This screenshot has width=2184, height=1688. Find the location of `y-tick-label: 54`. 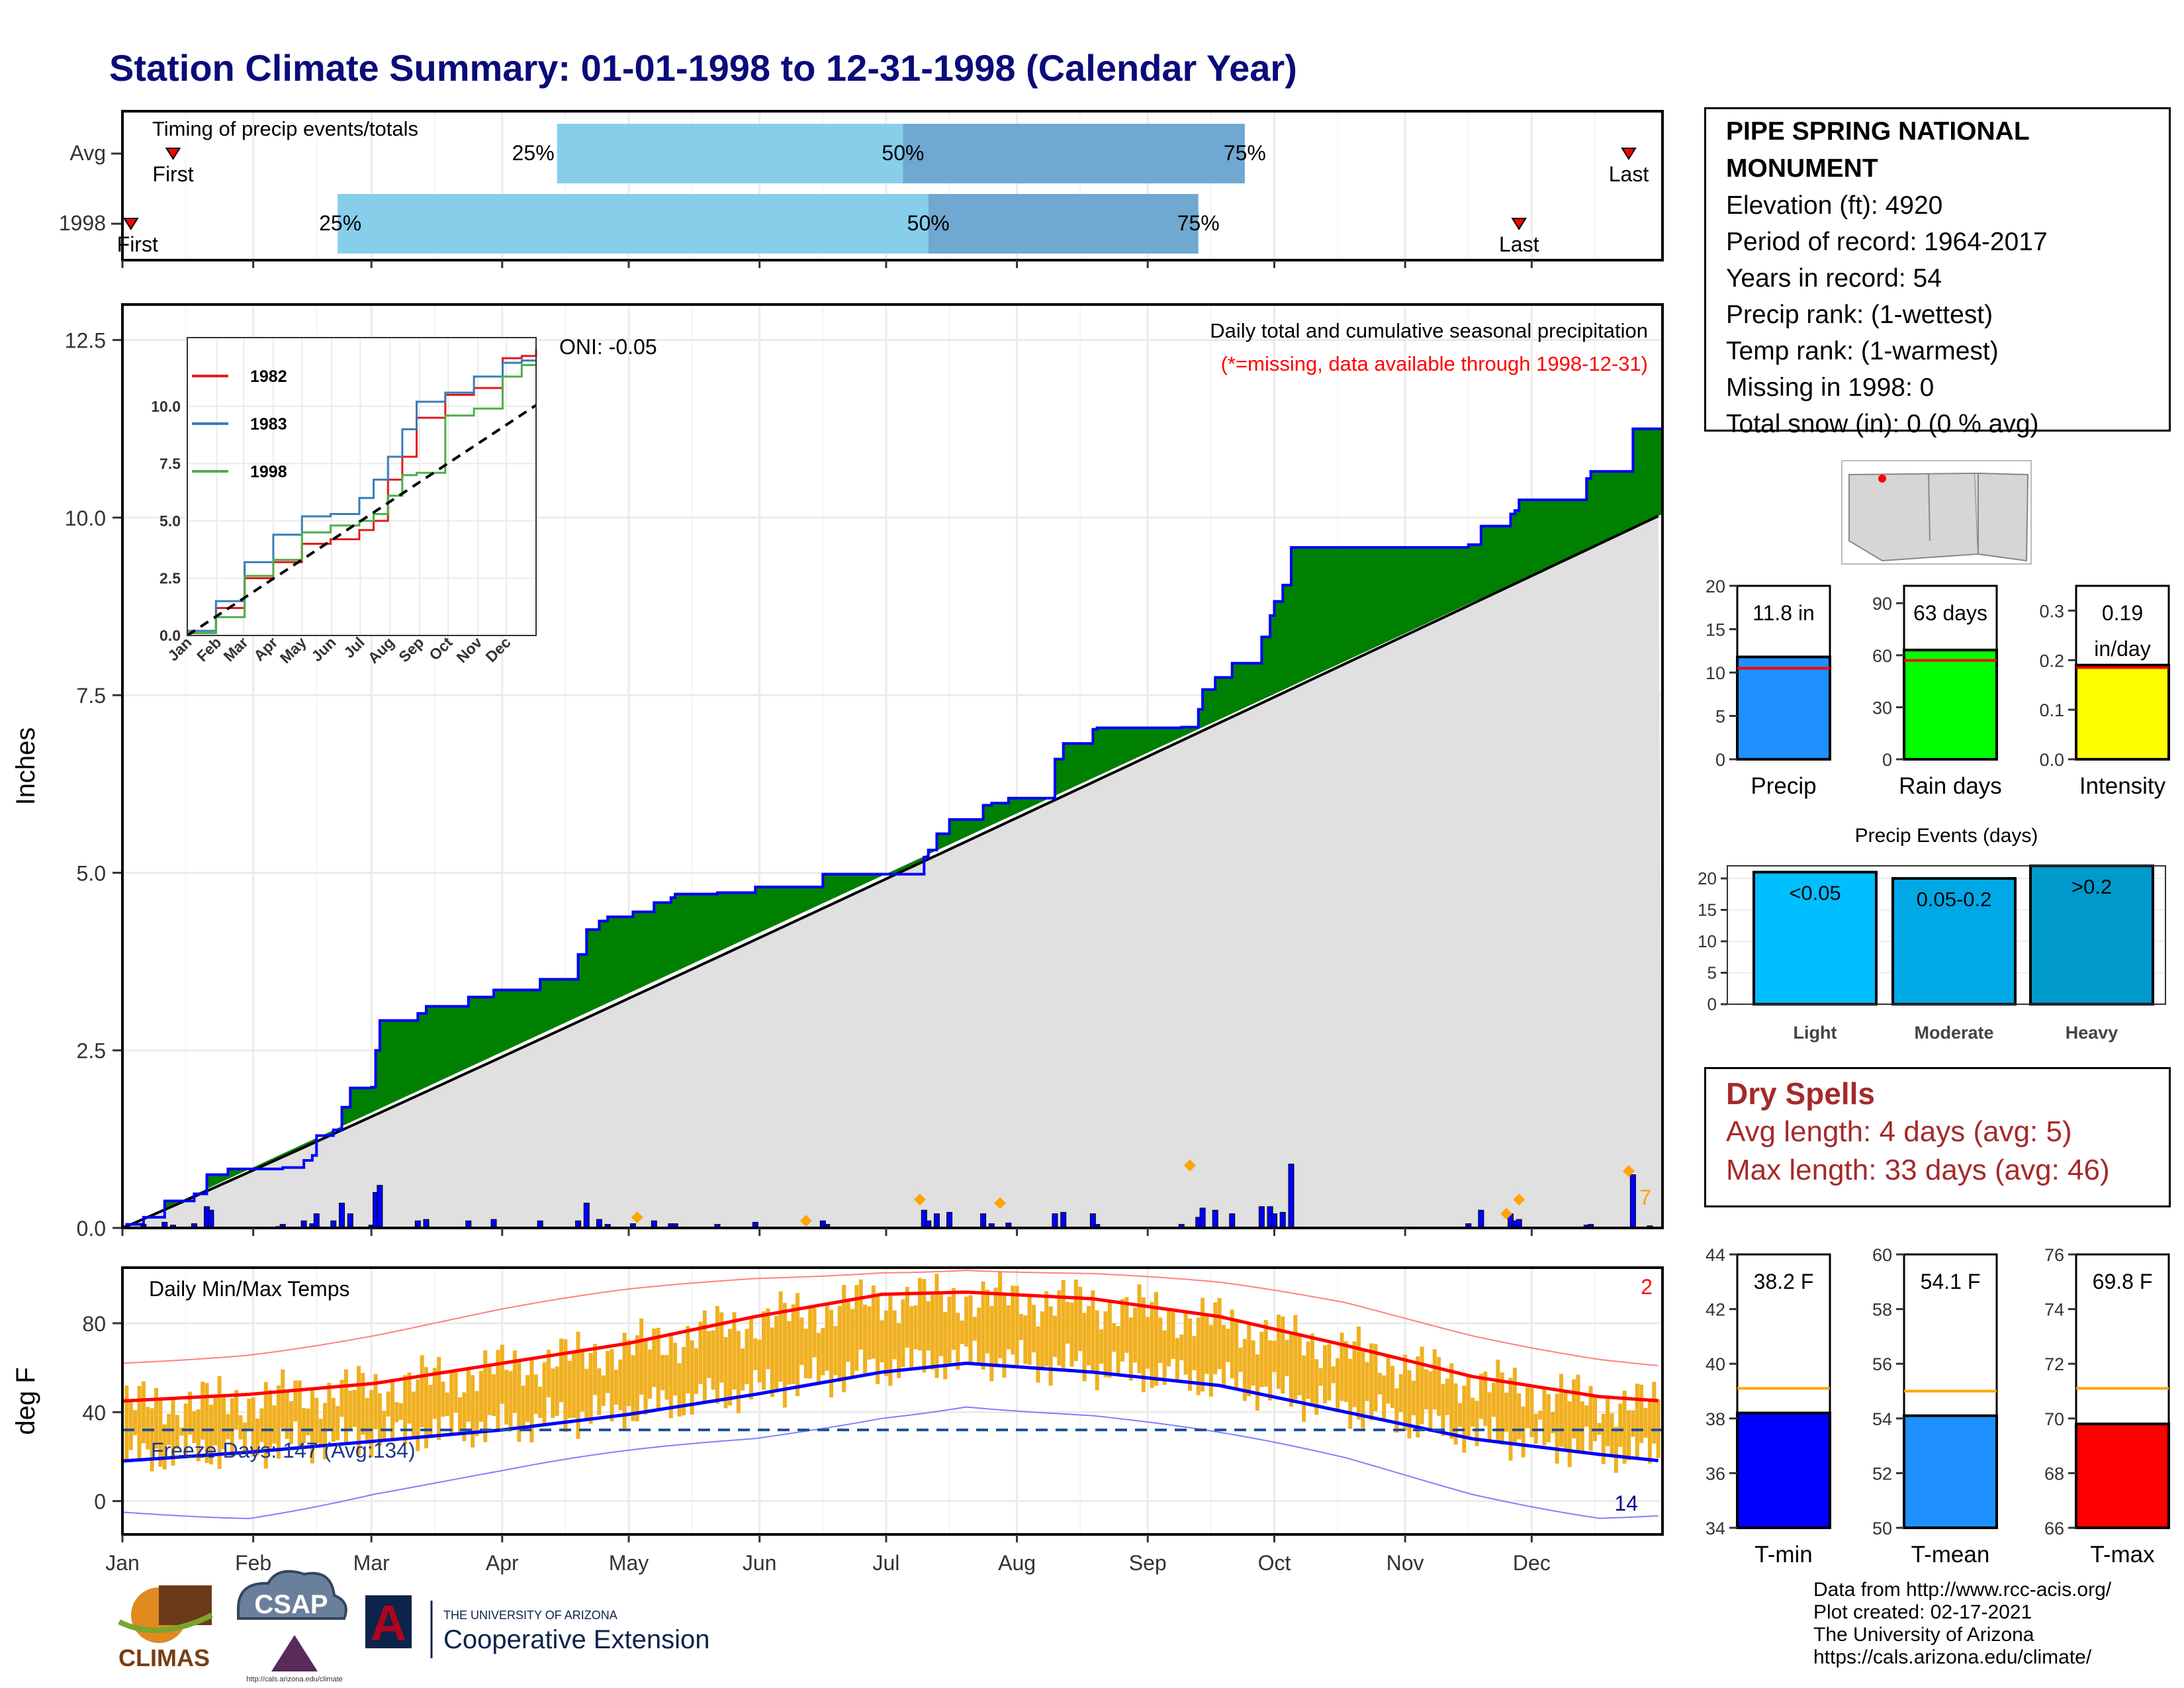

y-tick-label: 54 is located at coordinates (1882, 1419).